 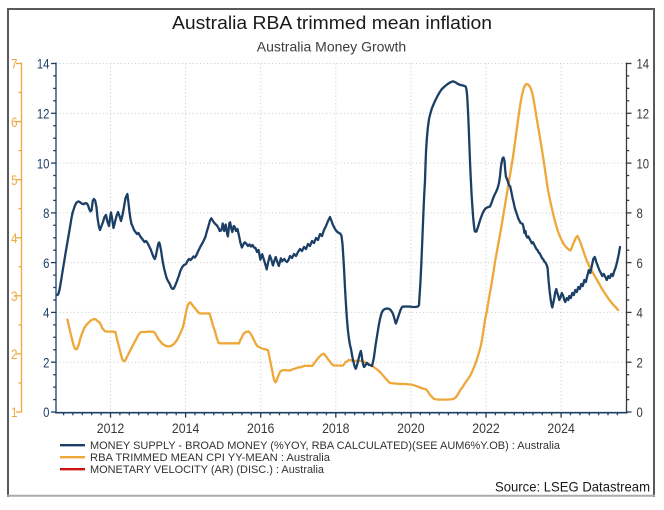 I want to click on svg-text: 2016, so click(x=260, y=428).